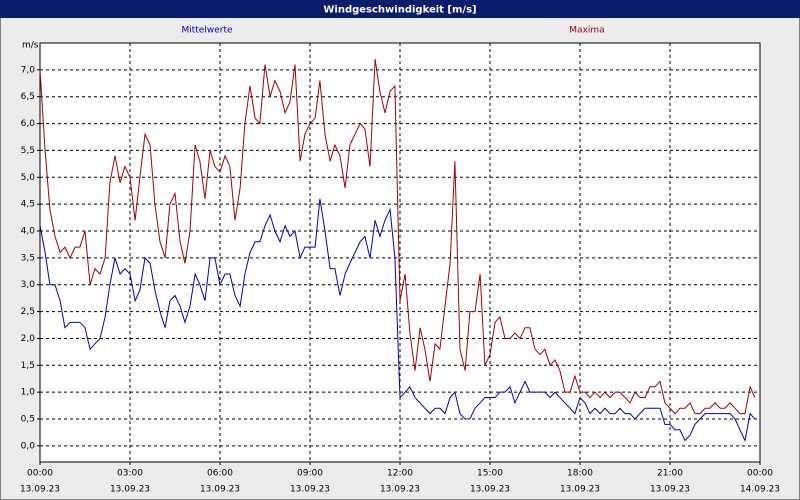  Describe the element at coordinates (400, 474) in the screenshot. I see `x-tick-label: 12:00` at that location.